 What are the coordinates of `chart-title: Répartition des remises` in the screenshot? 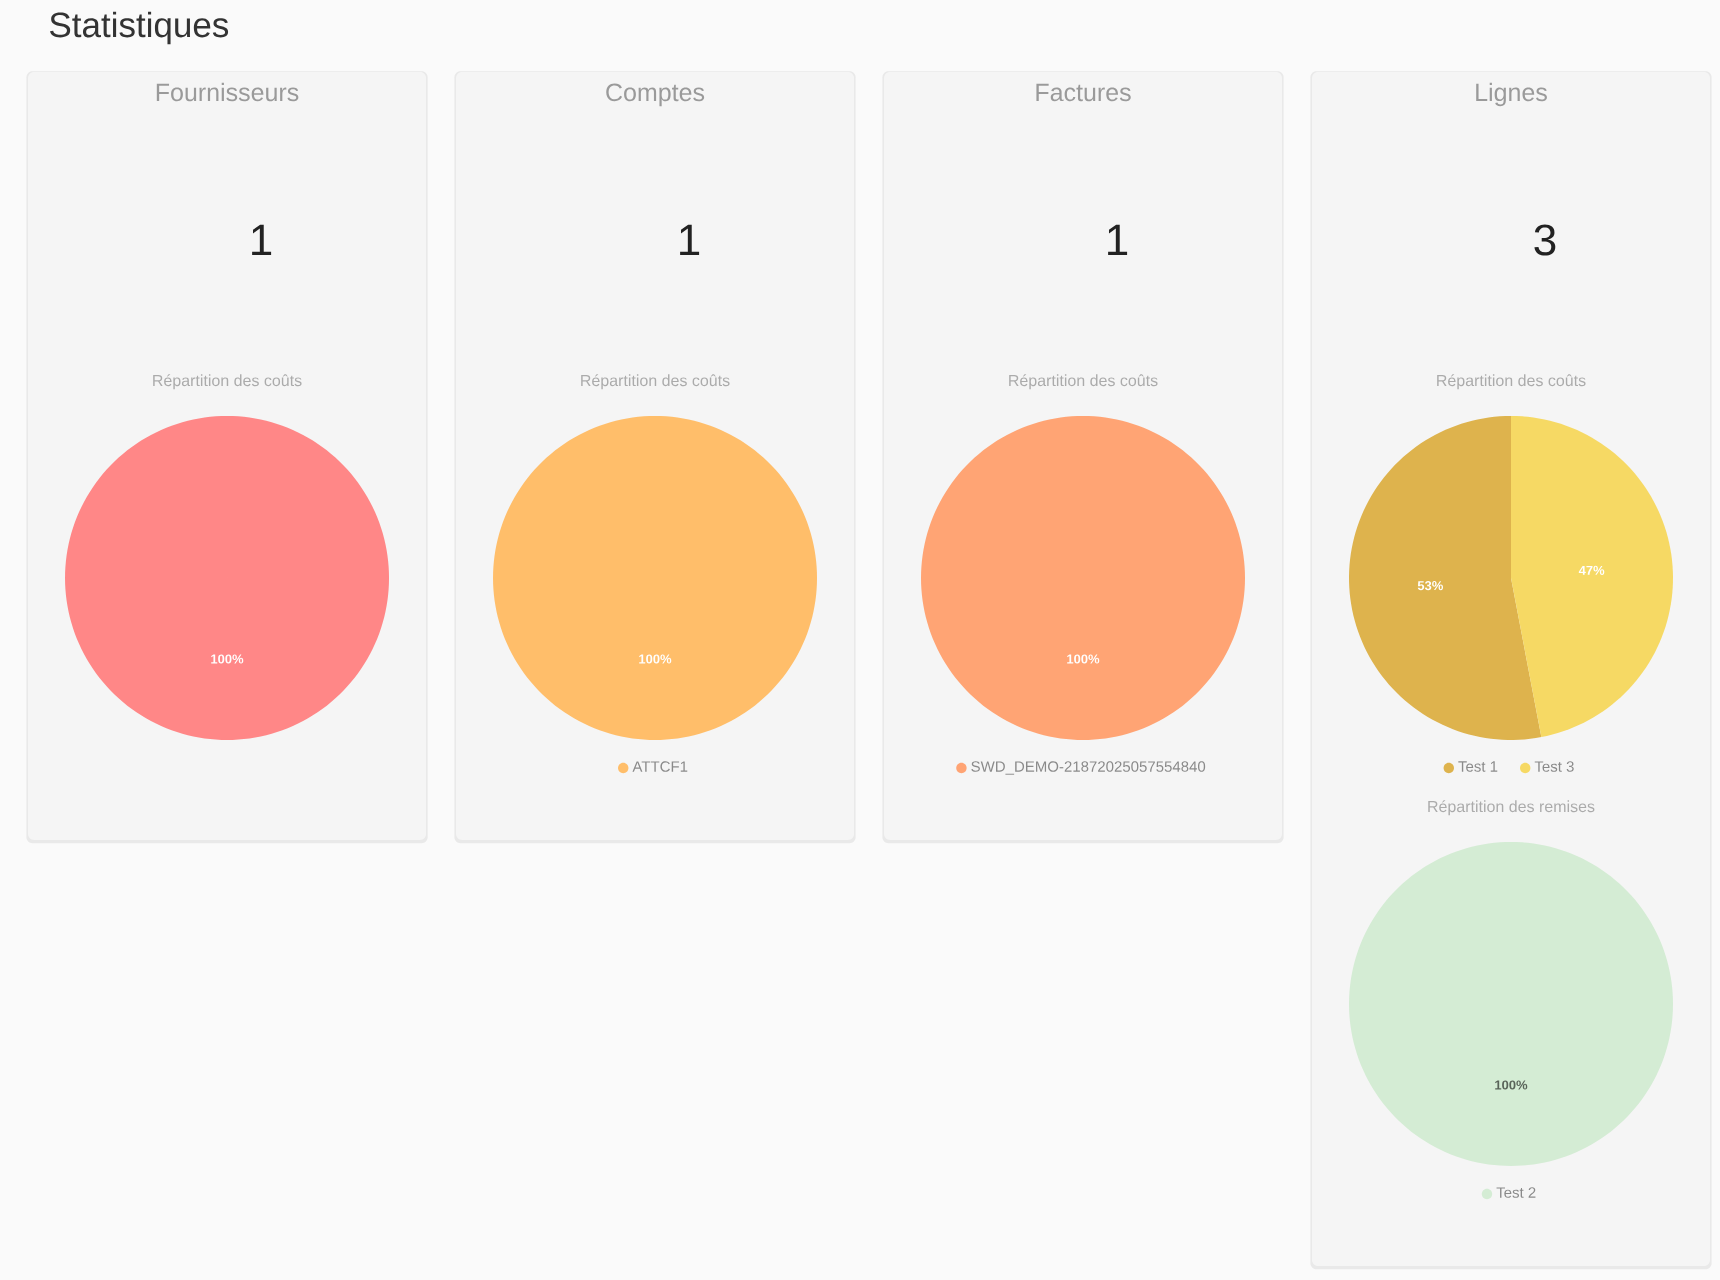 It's located at (1511, 808).